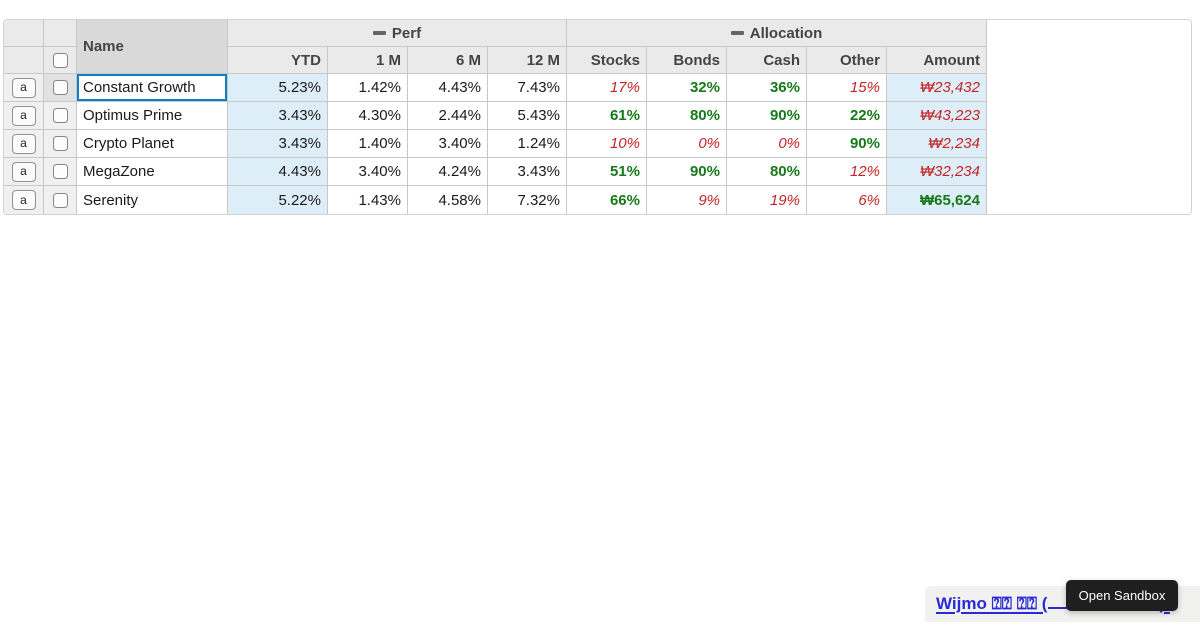 The image size is (1200, 630). I want to click on column-header-bonds: Bonds, so click(687, 60).